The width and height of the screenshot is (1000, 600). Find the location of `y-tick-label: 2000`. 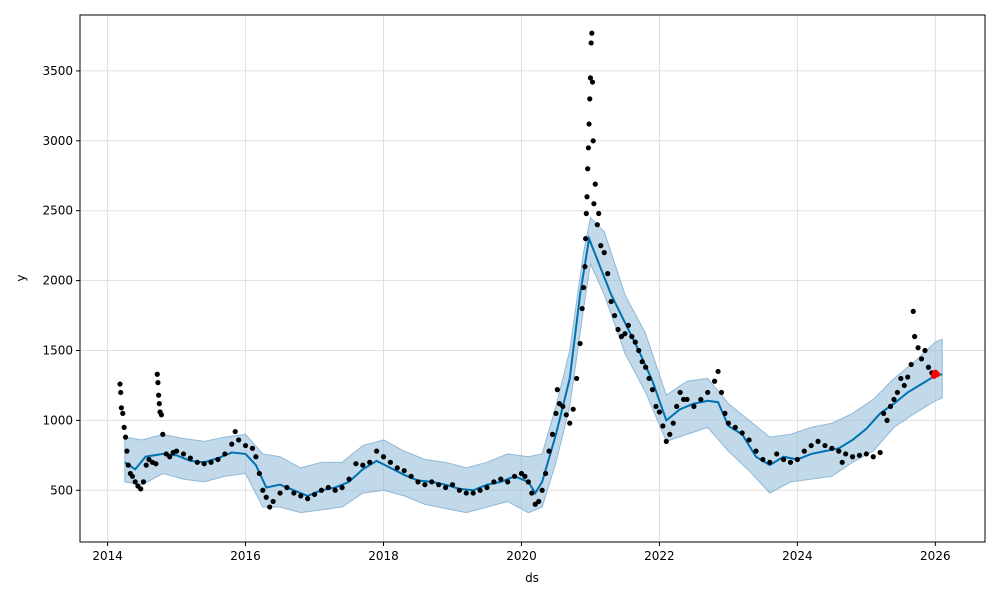

y-tick-label: 2000 is located at coordinates (57, 281).